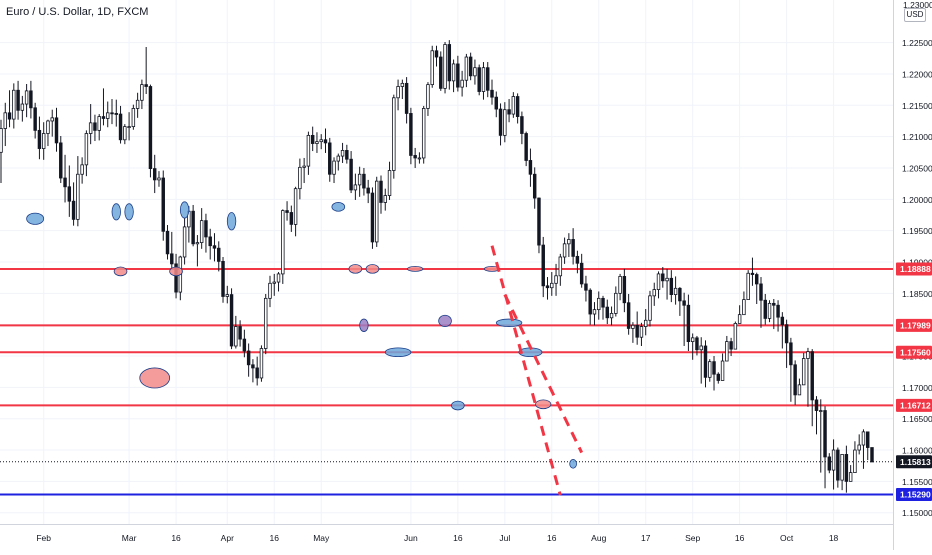 The image size is (932, 555). Describe the element at coordinates (917, 451) in the screenshot. I see `price-tick-label: 1.16000` at that location.